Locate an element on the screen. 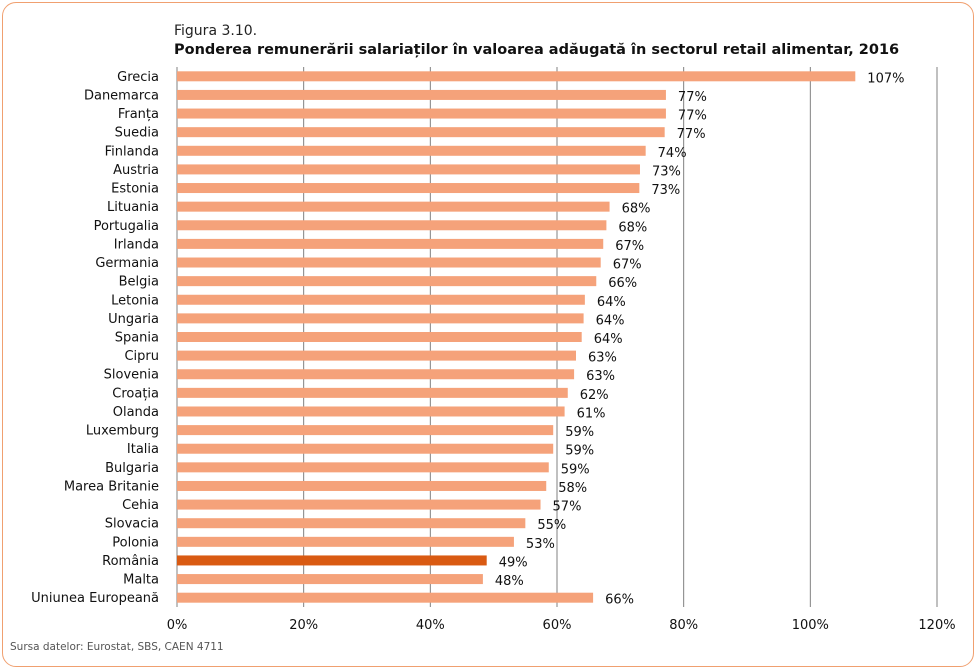 This screenshot has width=978, height=671. category-label: Germania is located at coordinates (127, 263).